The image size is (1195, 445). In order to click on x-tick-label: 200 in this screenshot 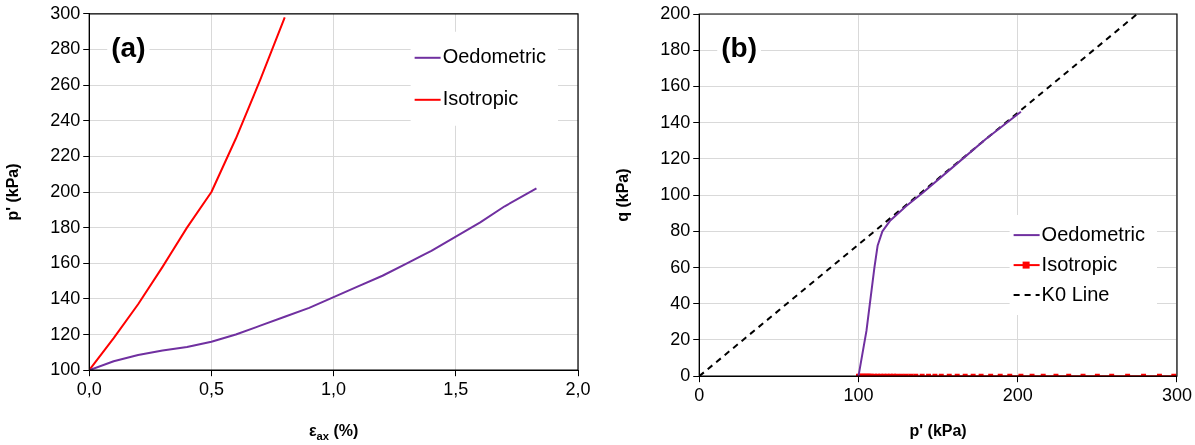, I will do `click(1017, 394)`.